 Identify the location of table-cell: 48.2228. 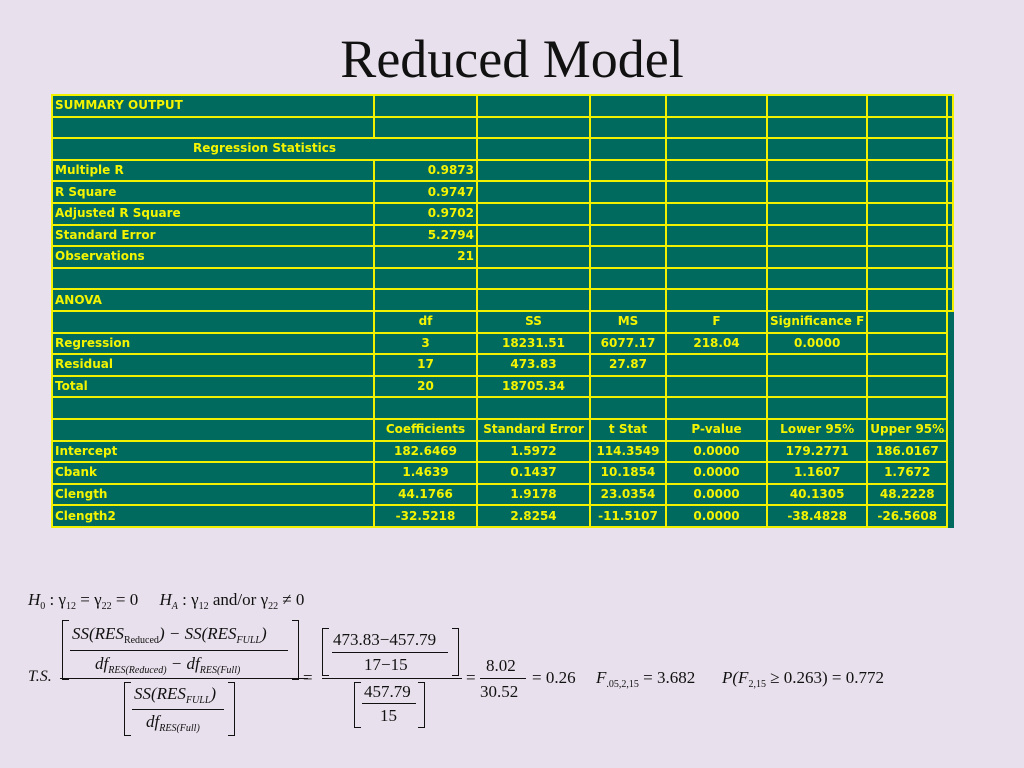
(907, 494).